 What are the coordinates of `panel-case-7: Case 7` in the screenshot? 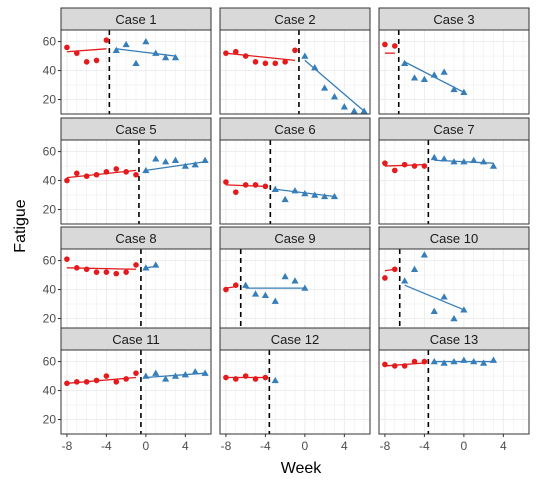 It's located at (454, 171).